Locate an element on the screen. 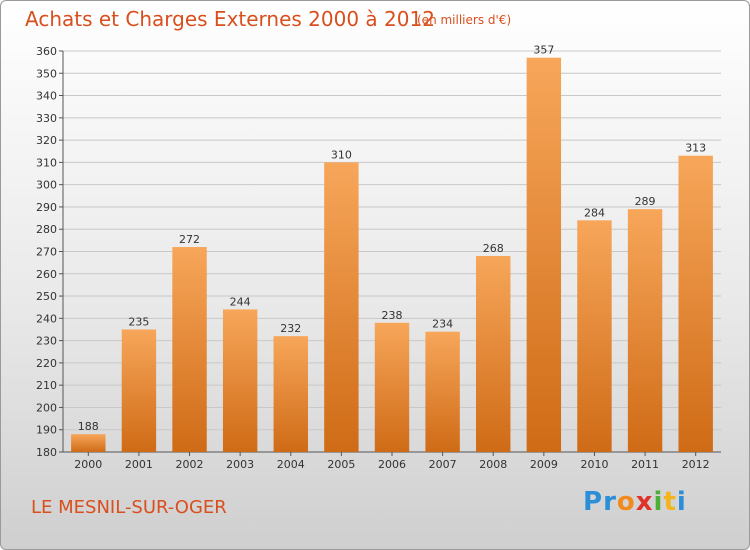  bar-value-label: 232 is located at coordinates (290, 328).